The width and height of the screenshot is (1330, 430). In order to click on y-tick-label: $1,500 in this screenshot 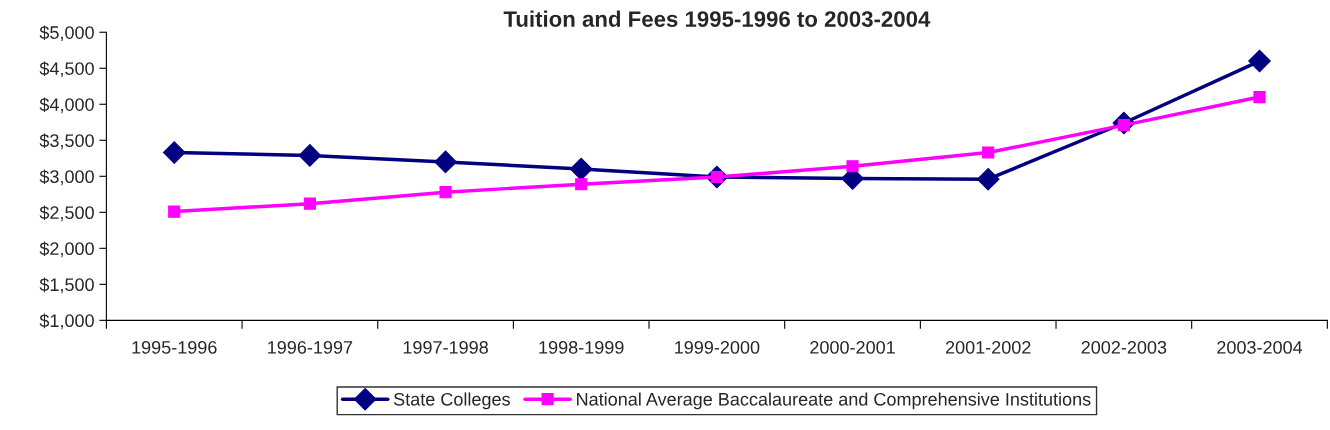, I will do `click(66, 285)`.